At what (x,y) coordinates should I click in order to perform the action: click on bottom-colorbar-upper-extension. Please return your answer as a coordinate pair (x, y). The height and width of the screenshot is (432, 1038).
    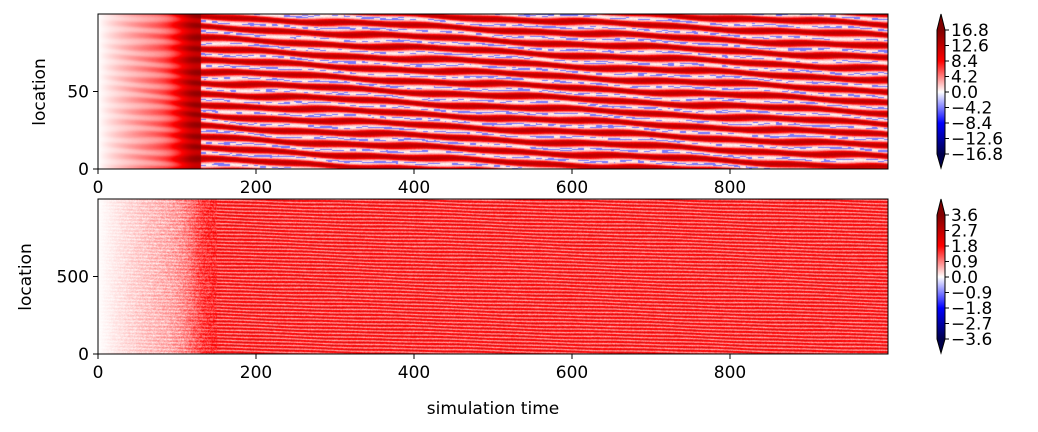
    Looking at the image, I should click on (941, 207).